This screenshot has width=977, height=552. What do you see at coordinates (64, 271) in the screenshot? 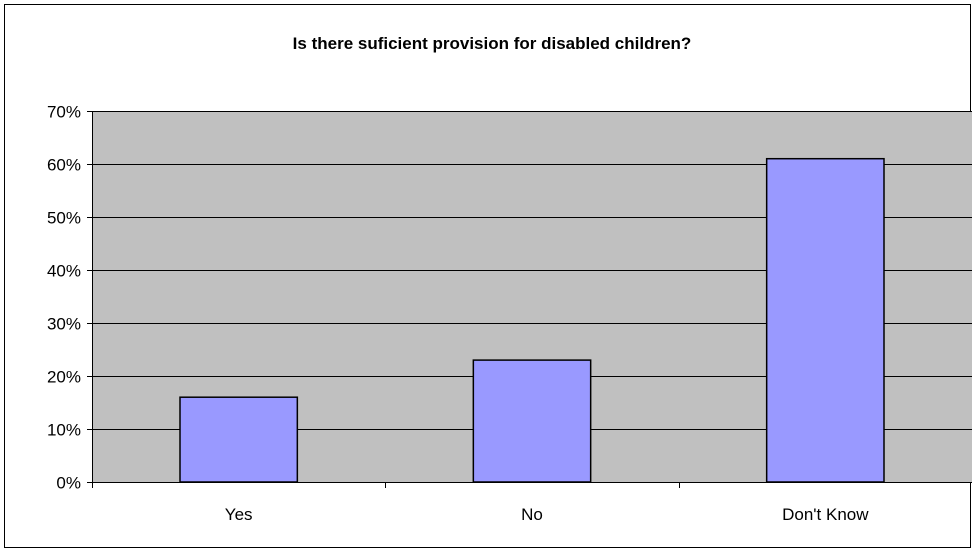
I see `y-tick-label: 40%` at bounding box center [64, 271].